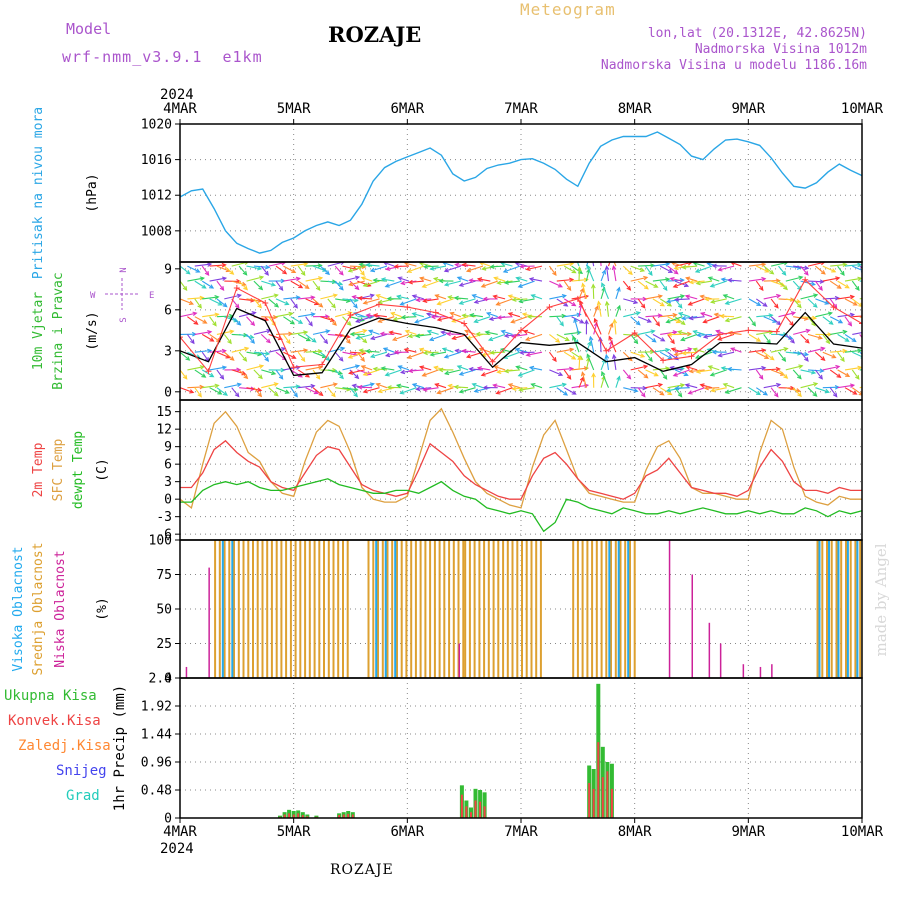  What do you see at coordinates (168, 482) in the screenshot?
I see `y-tick-label: 3` at bounding box center [168, 482].